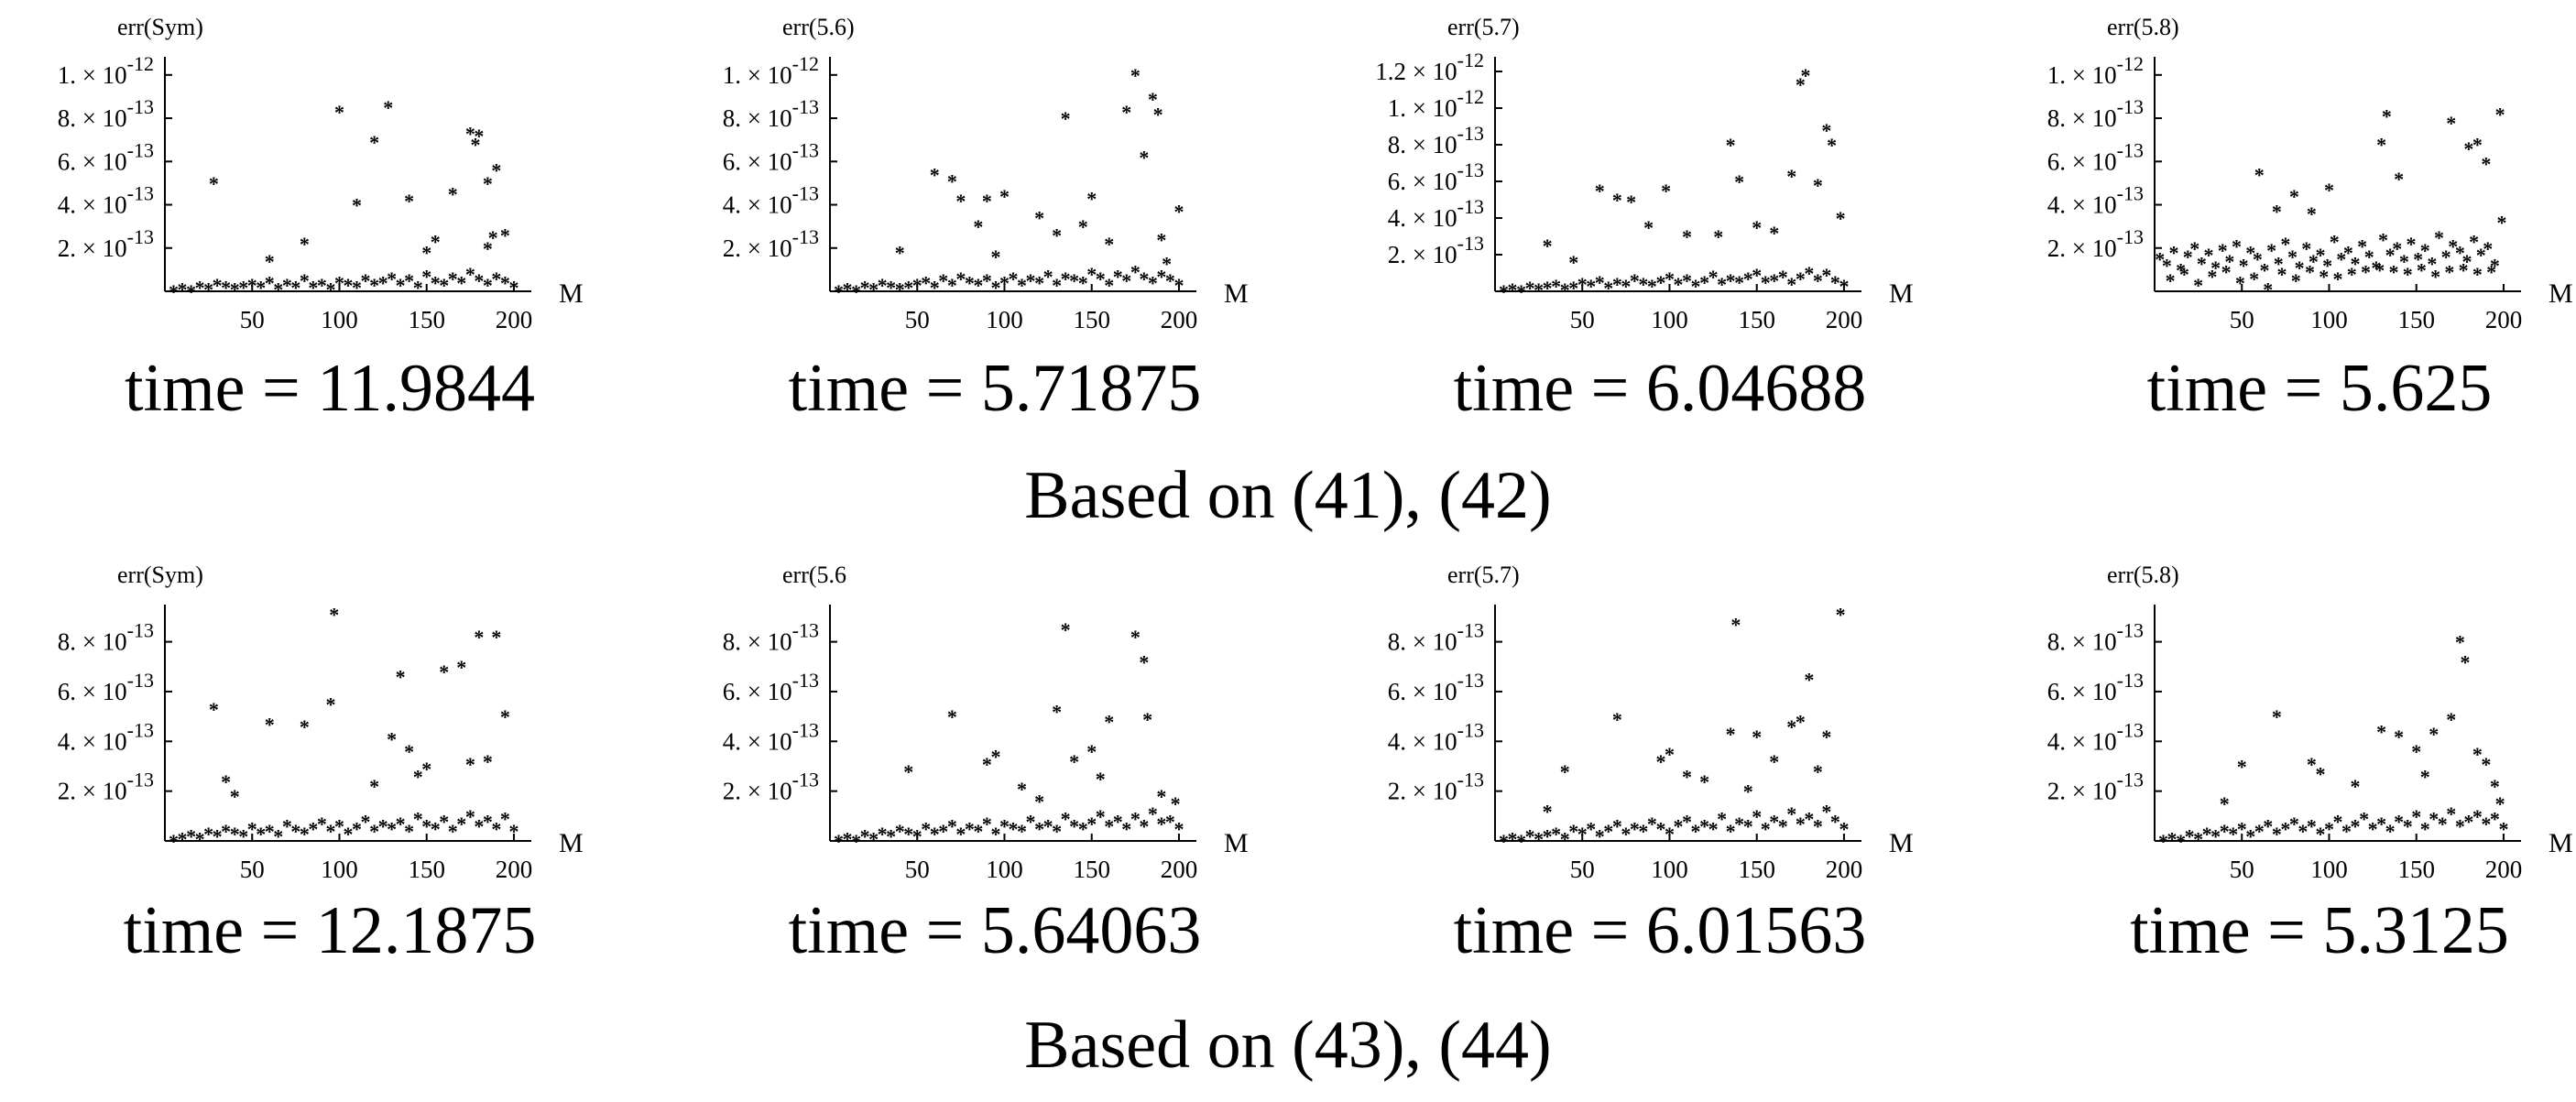  Describe the element at coordinates (340, 869) in the screenshot. I see `x-tick-label: 100` at that location.